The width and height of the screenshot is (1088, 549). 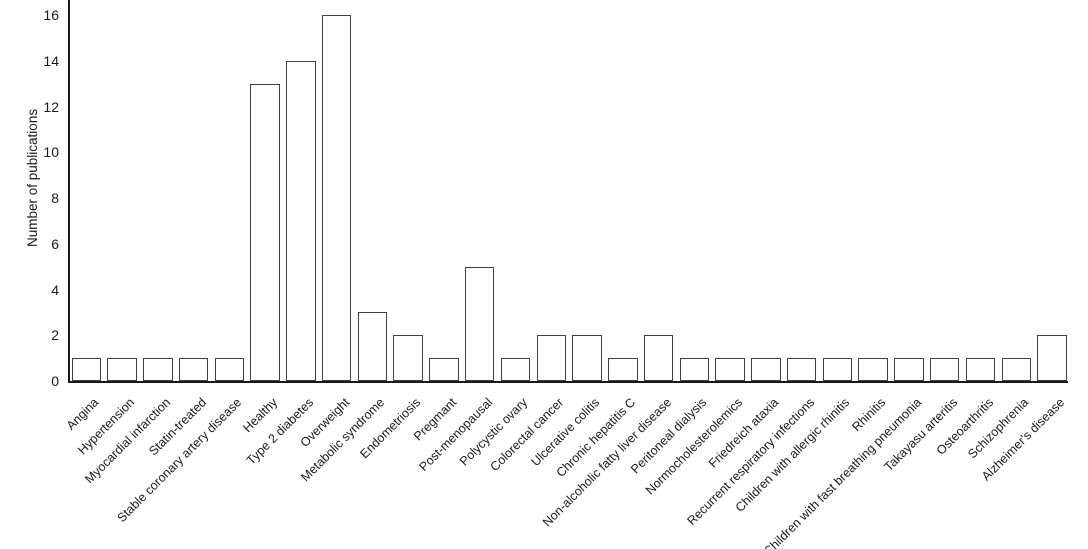 I want to click on y-tick-label: 8, so click(x=55, y=198).